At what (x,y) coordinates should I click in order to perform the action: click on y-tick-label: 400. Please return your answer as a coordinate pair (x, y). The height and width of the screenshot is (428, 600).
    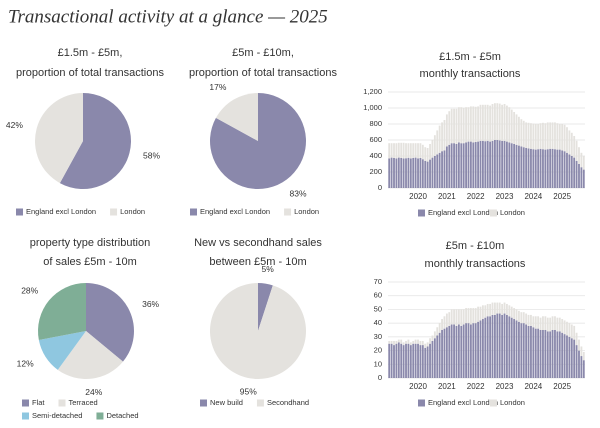
    Looking at the image, I should click on (375, 155).